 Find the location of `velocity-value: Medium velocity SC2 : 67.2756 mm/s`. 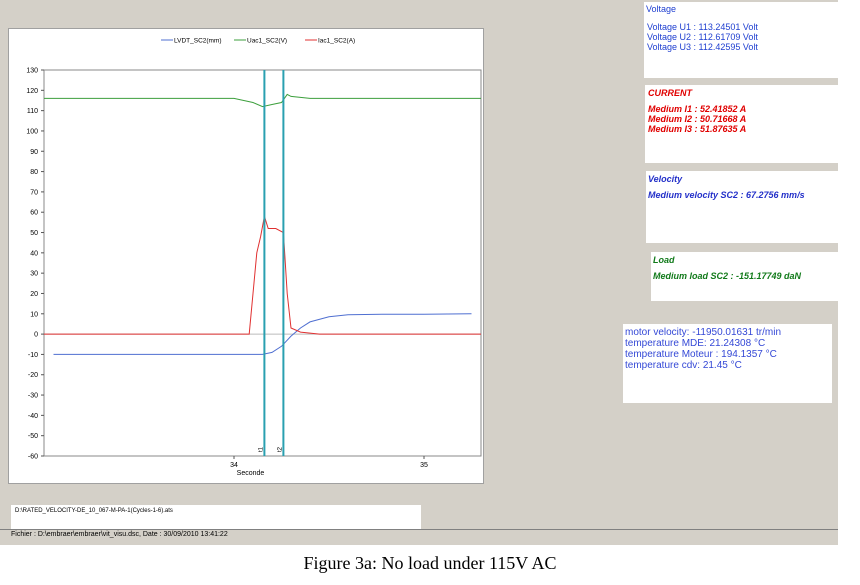

velocity-value: Medium velocity SC2 : 67.2756 mm/s is located at coordinates (726, 195).